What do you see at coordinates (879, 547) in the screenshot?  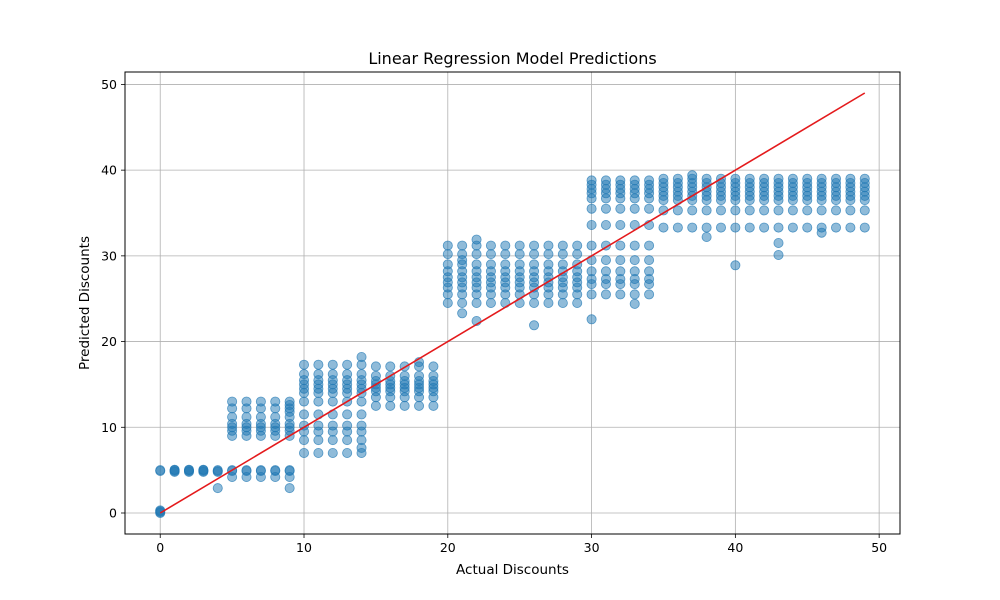 I see `x-tick-label: 50` at bounding box center [879, 547].